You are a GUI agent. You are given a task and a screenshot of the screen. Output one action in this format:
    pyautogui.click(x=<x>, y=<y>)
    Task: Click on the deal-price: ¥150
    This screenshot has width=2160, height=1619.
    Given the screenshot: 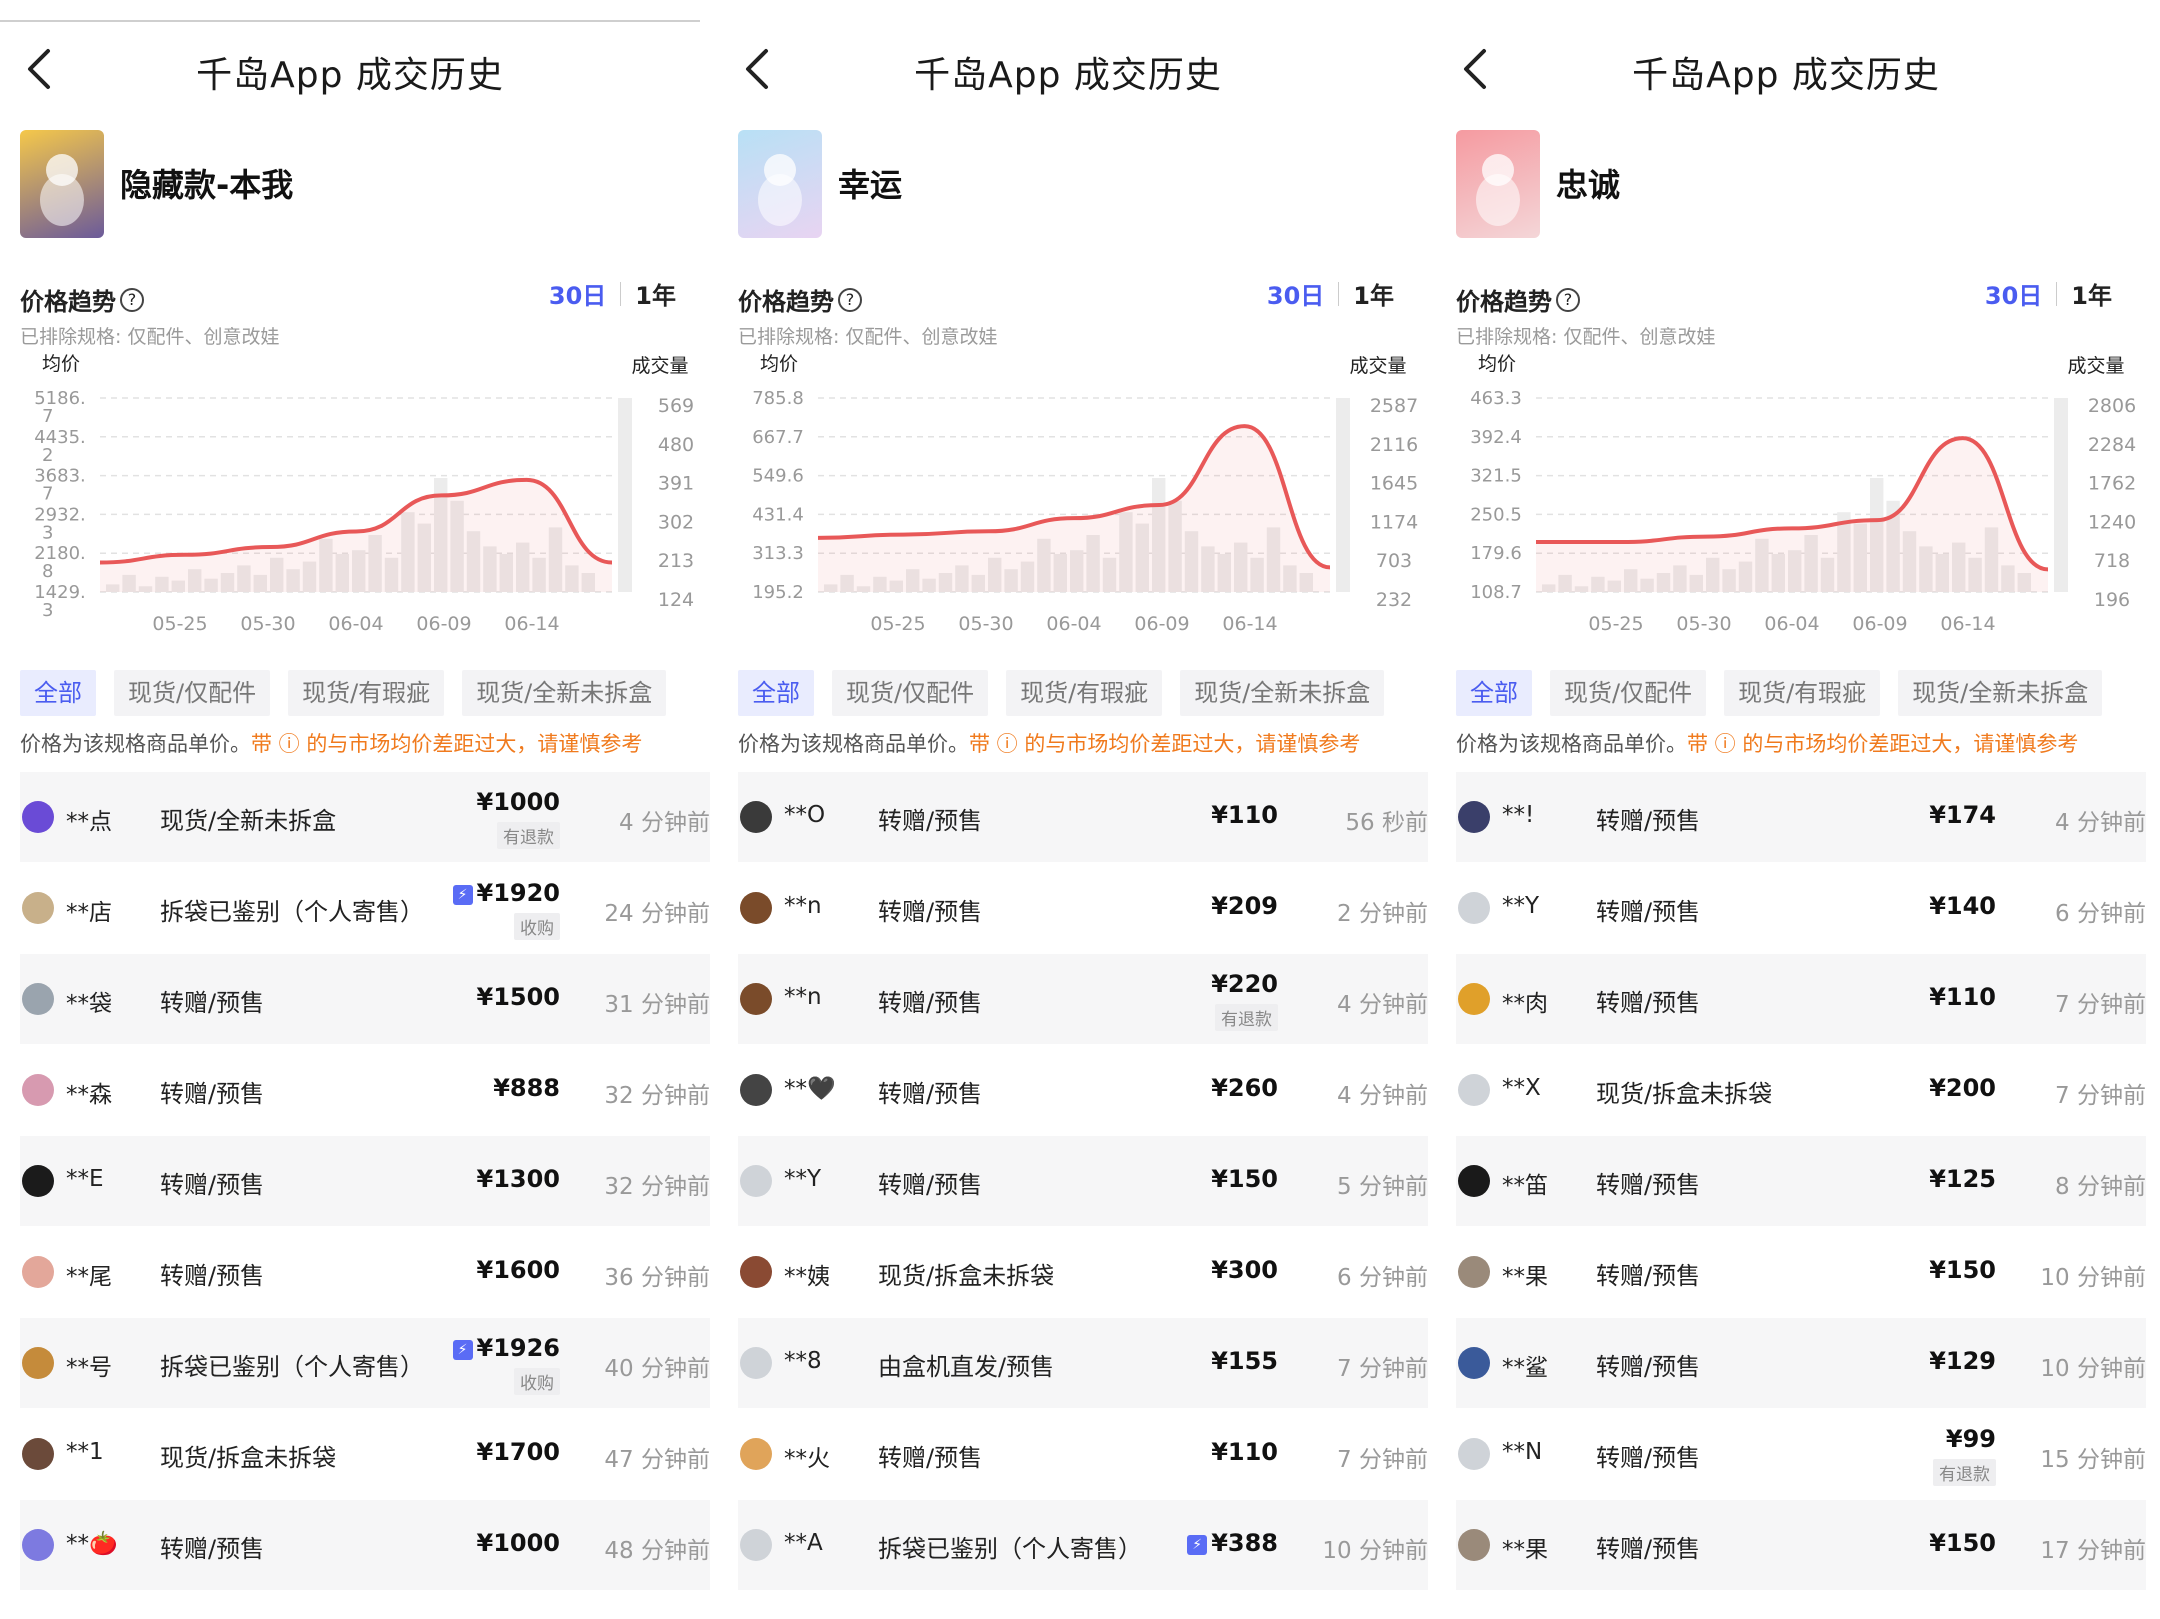 What is the action you would take?
    pyautogui.click(x=1244, y=1179)
    